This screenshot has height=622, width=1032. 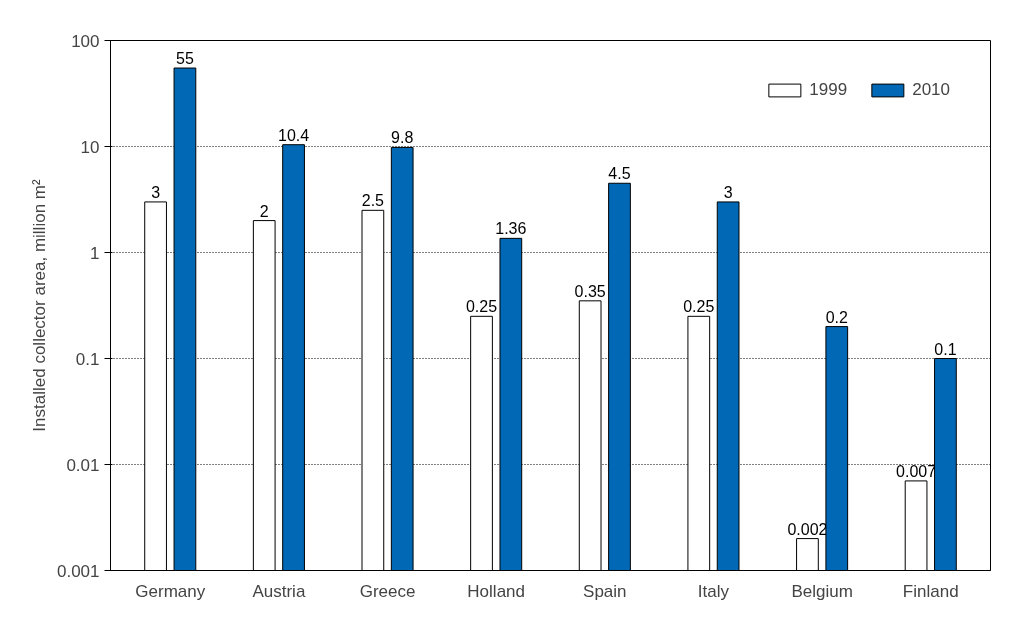 What do you see at coordinates (930, 591) in the screenshot?
I see `x-tick-label: Finland` at bounding box center [930, 591].